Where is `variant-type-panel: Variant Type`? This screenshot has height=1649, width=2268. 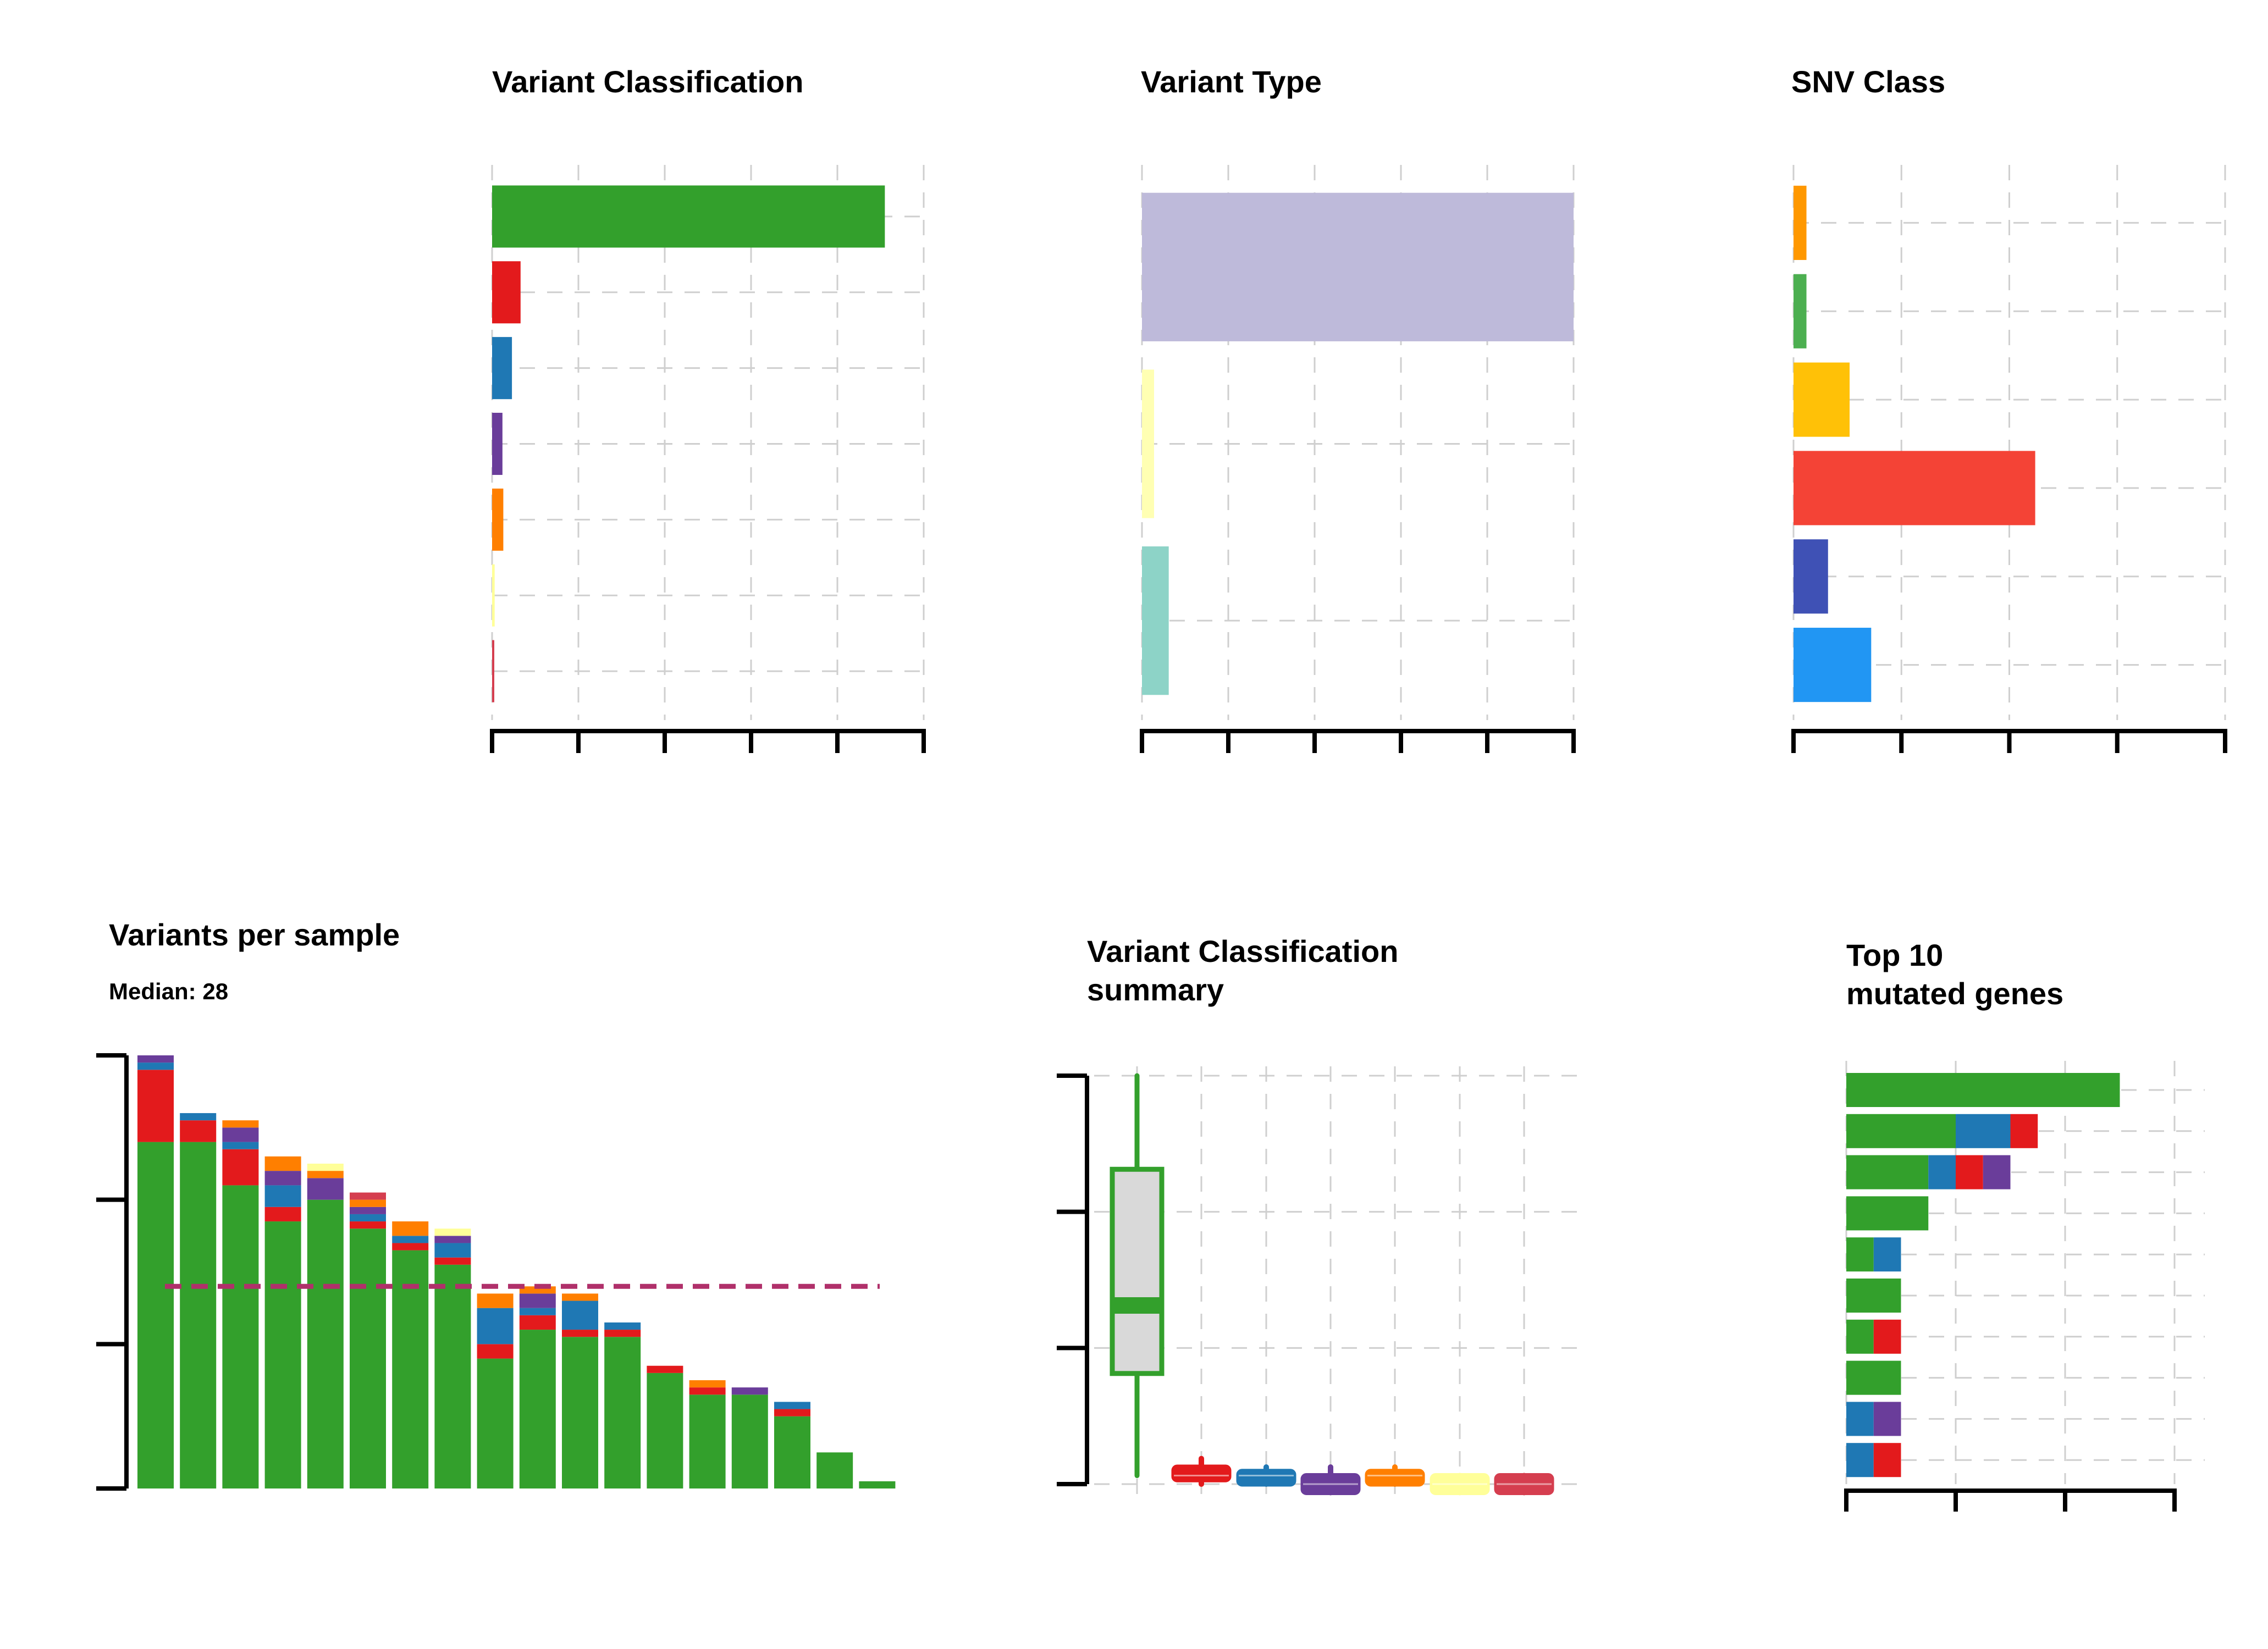
variant-type-panel: Variant Type is located at coordinates (1358, 408).